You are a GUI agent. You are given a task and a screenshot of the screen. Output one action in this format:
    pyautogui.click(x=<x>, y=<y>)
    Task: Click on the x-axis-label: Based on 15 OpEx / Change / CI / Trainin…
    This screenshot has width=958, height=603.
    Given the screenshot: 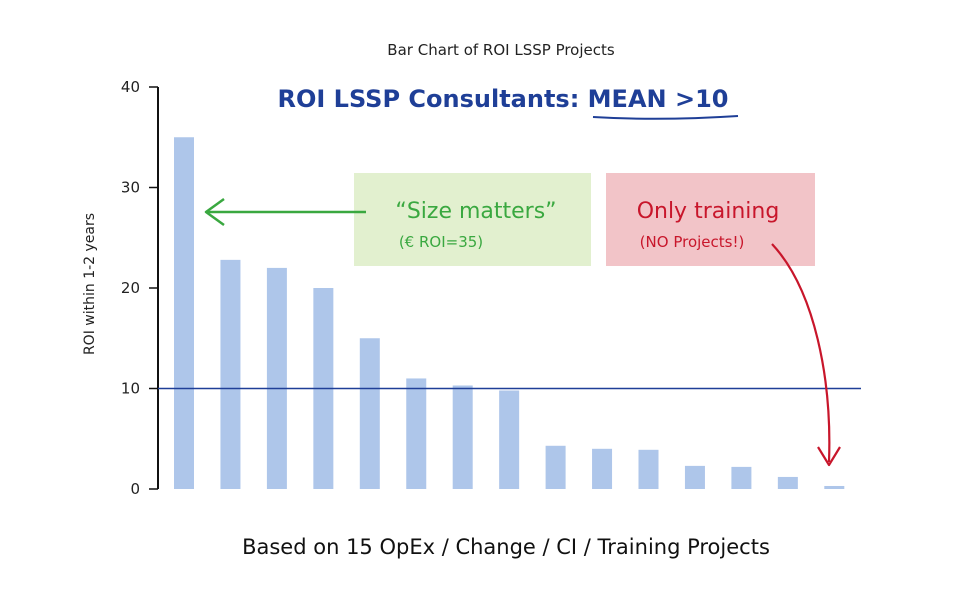 What is the action you would take?
    pyautogui.click(x=506, y=547)
    